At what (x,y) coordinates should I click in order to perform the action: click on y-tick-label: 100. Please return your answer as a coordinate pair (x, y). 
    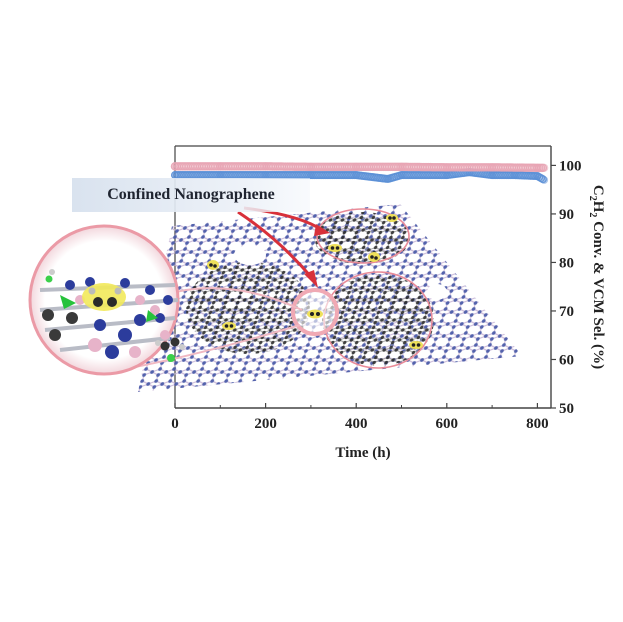
    Looking at the image, I should click on (570, 166).